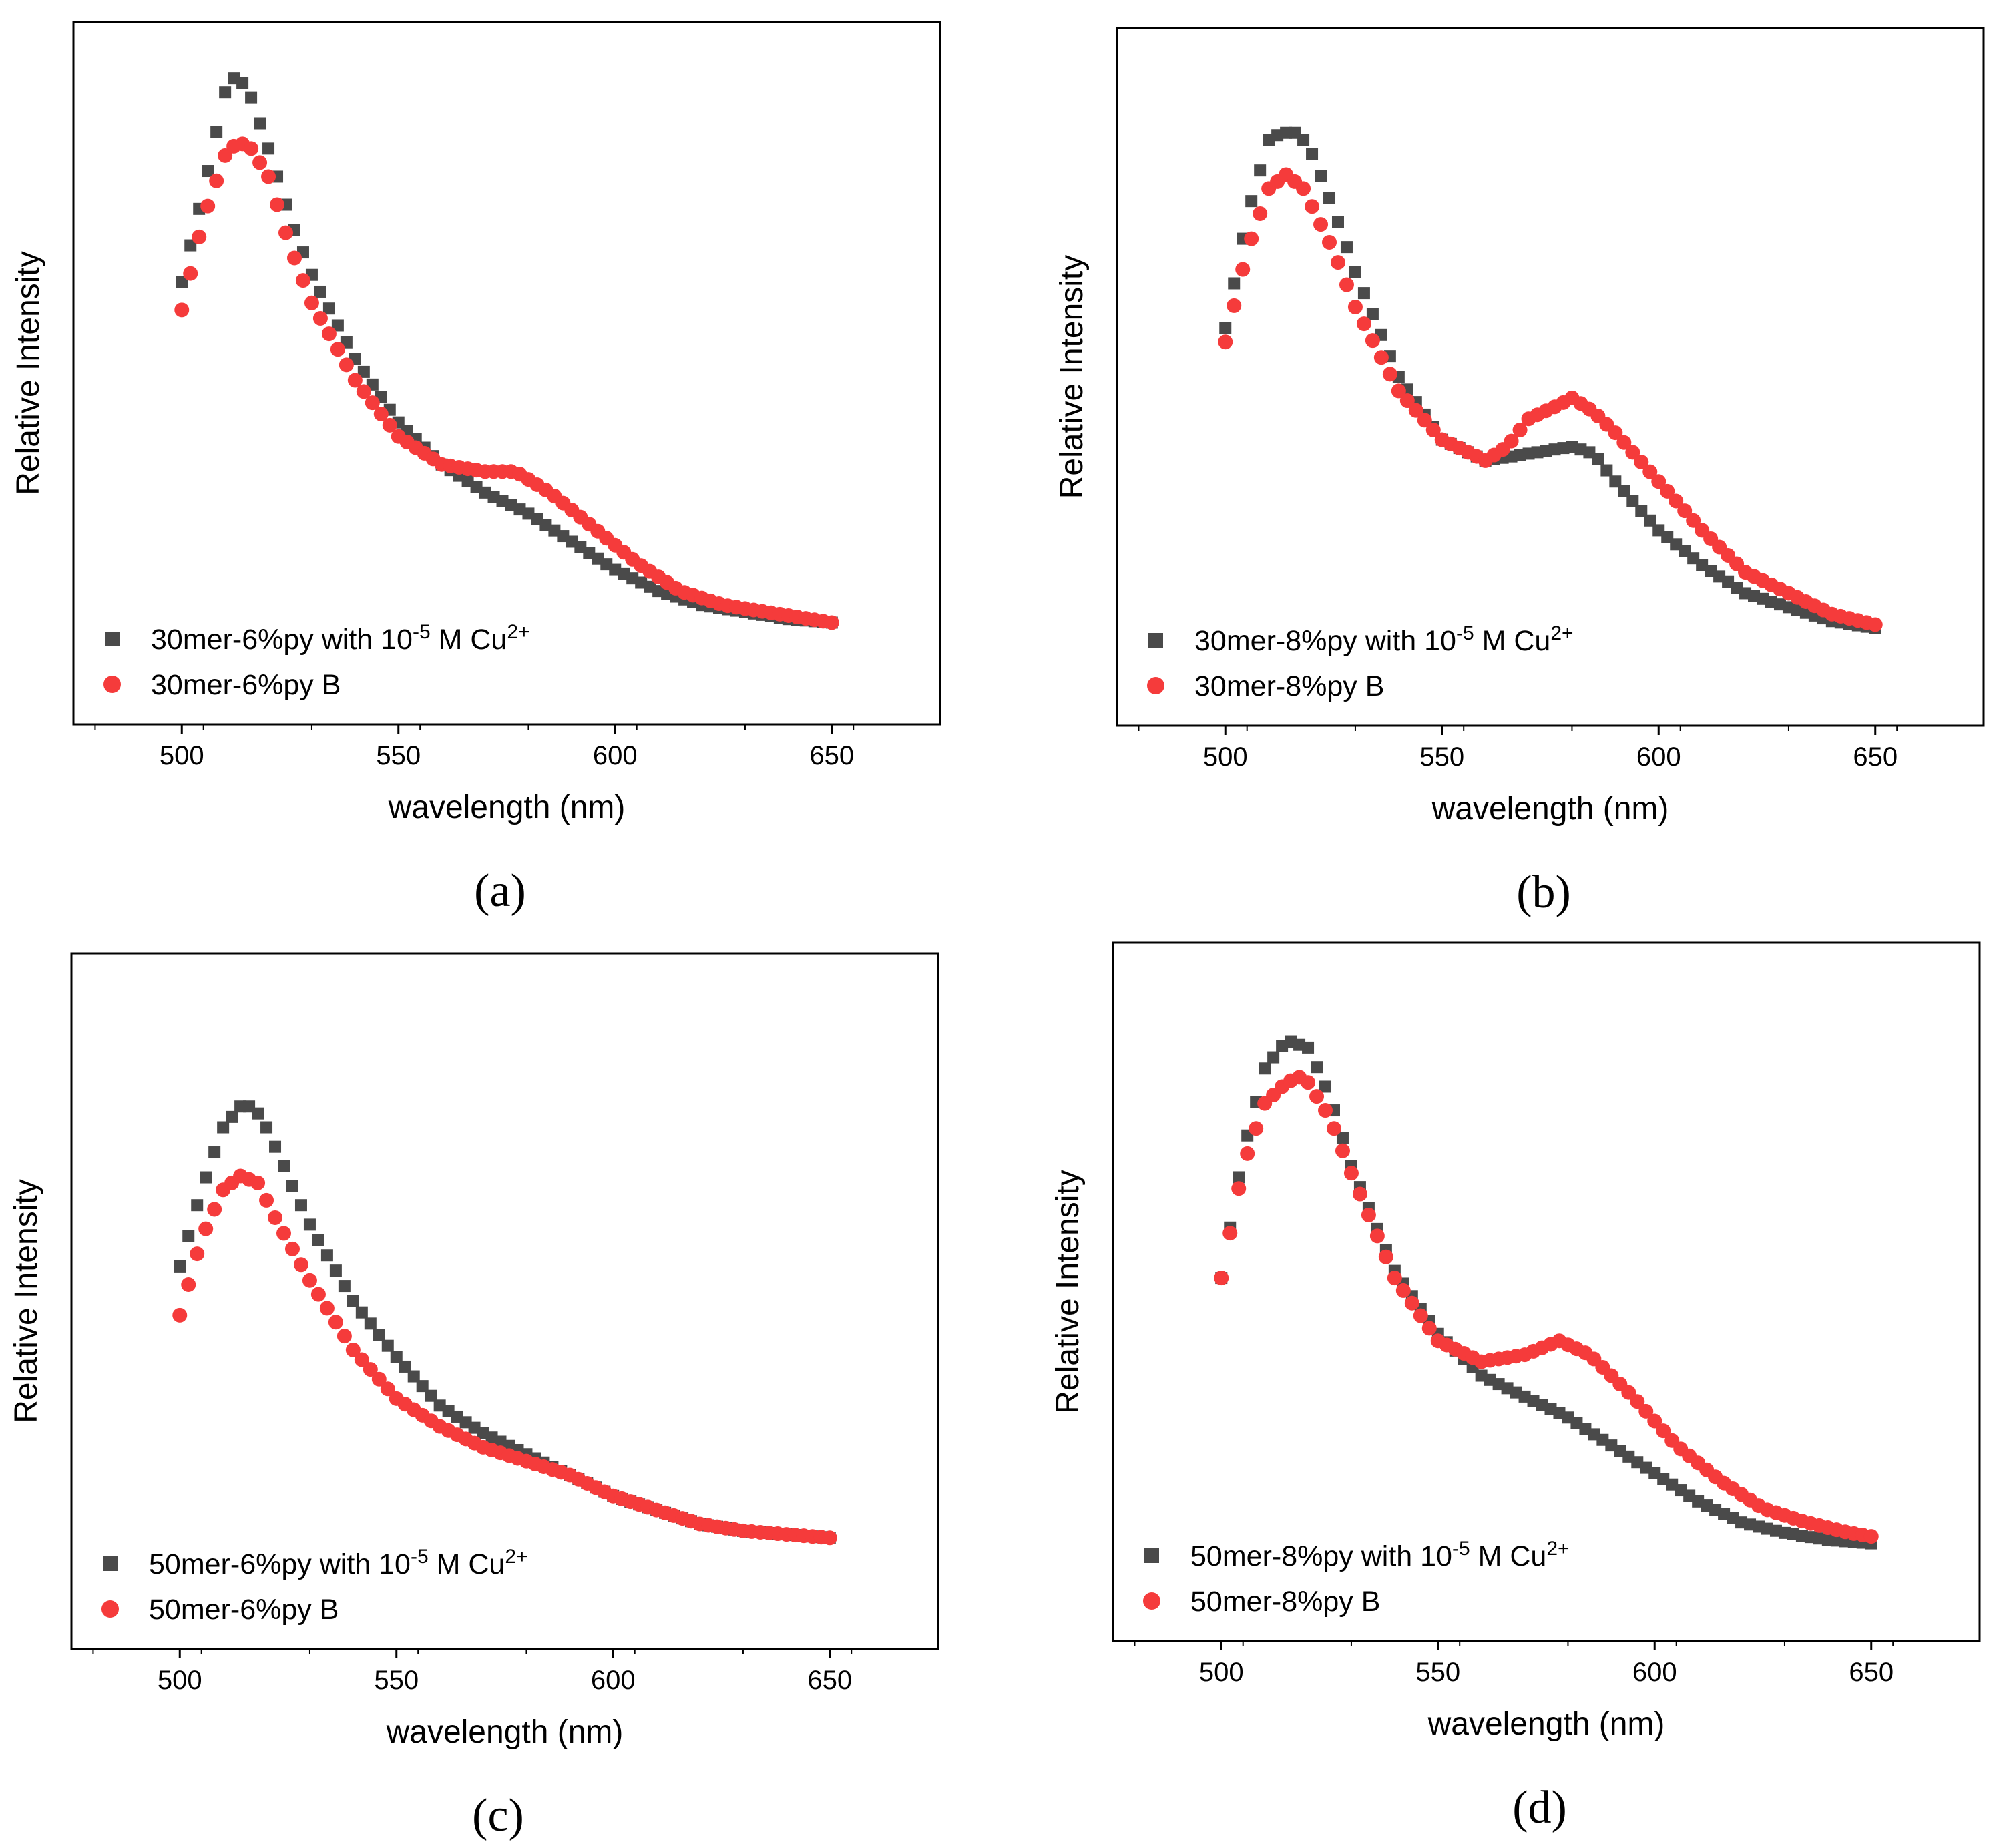 This screenshot has width=2001, height=1848. What do you see at coordinates (498, 1815) in the screenshot?
I see `panel-label: (c)` at bounding box center [498, 1815].